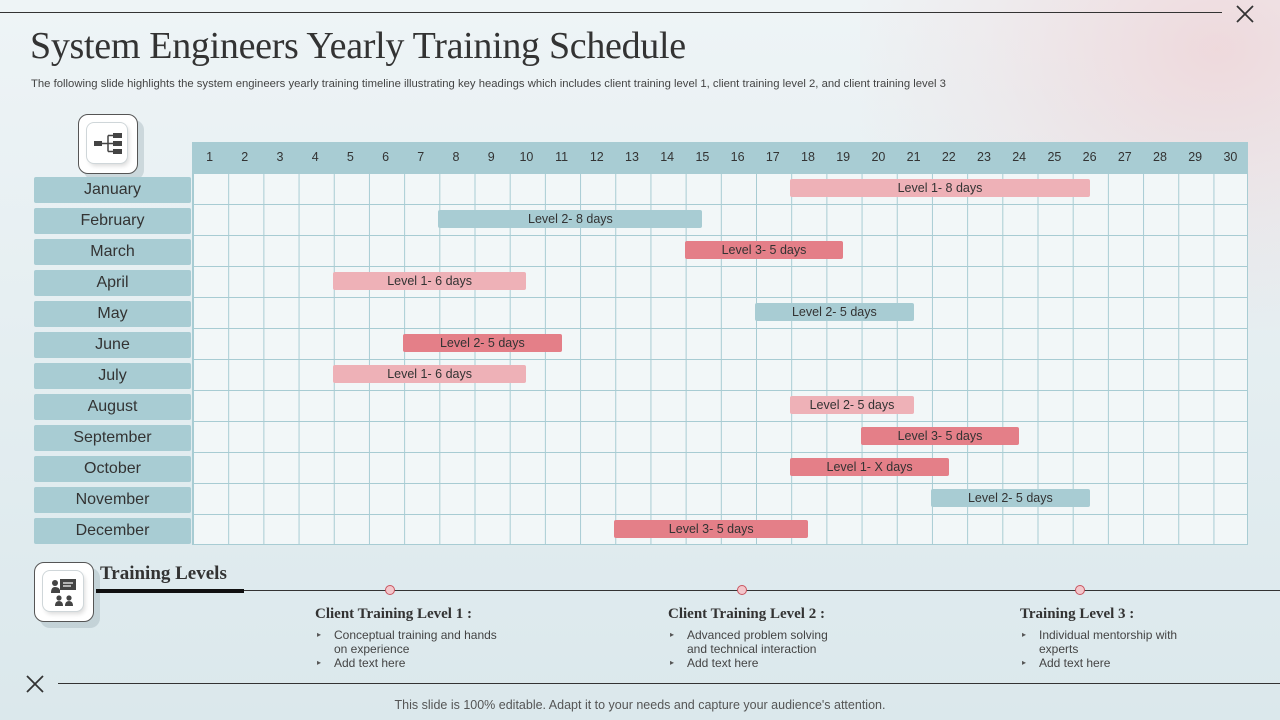 This screenshot has height=720, width=1280. What do you see at coordinates (869, 467) in the screenshot?
I see `training-bar-october: Level 1- X days` at bounding box center [869, 467].